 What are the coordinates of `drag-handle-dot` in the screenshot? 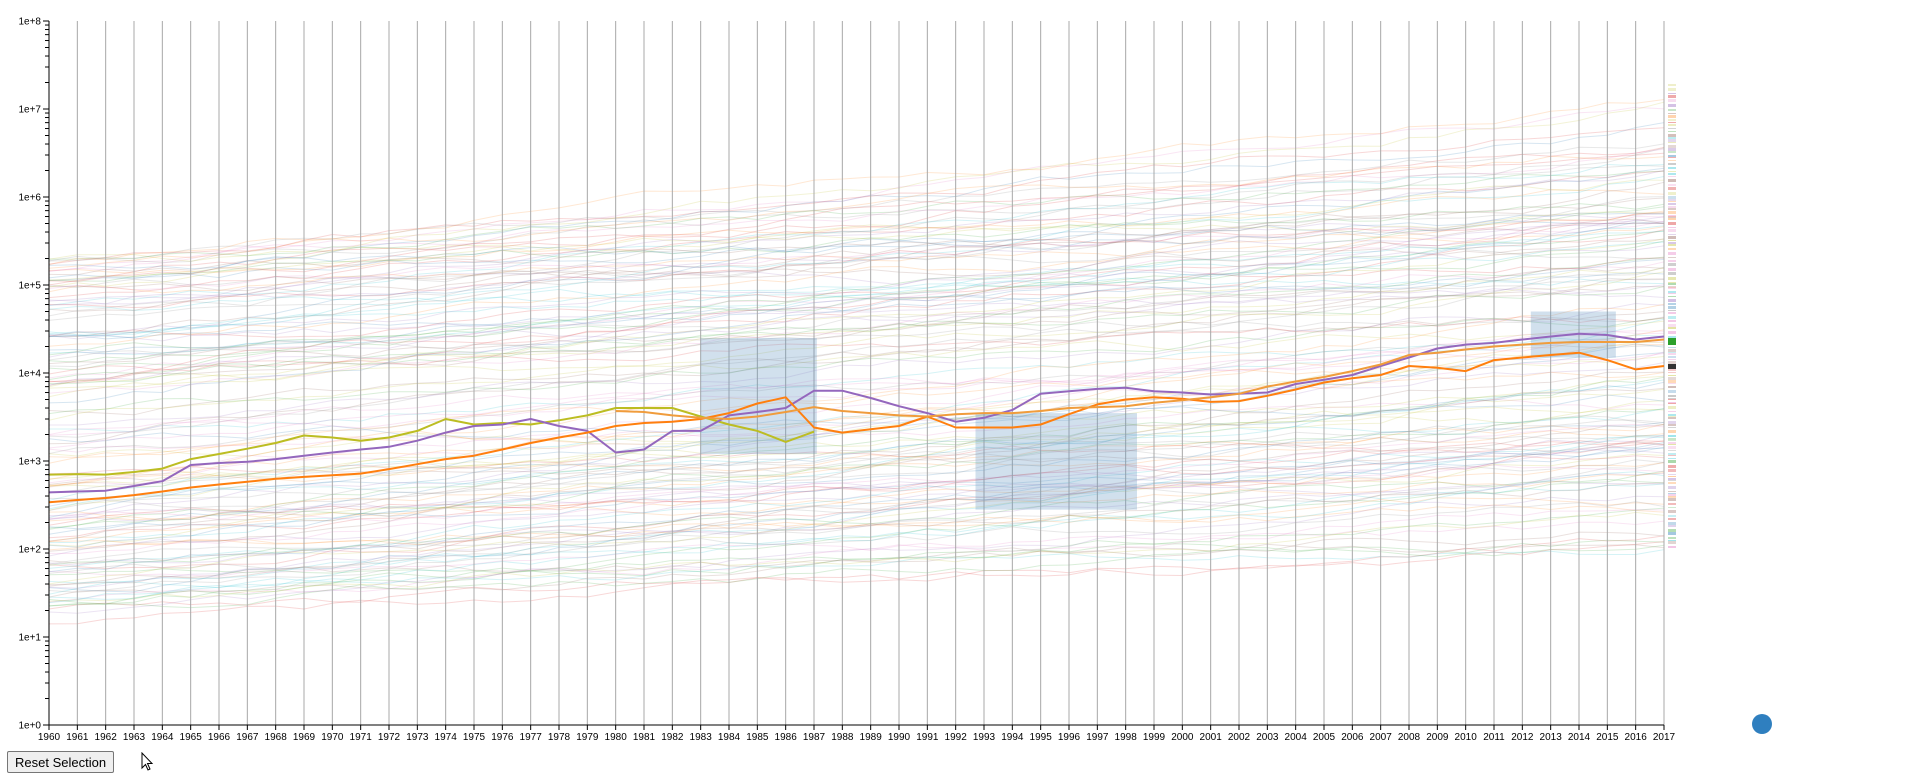 It's located at (1762, 724).